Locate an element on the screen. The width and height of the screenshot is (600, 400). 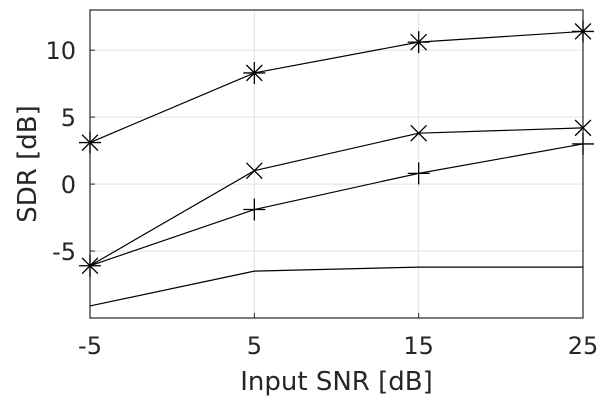
y-tick-label: 5 is located at coordinates (68, 118).